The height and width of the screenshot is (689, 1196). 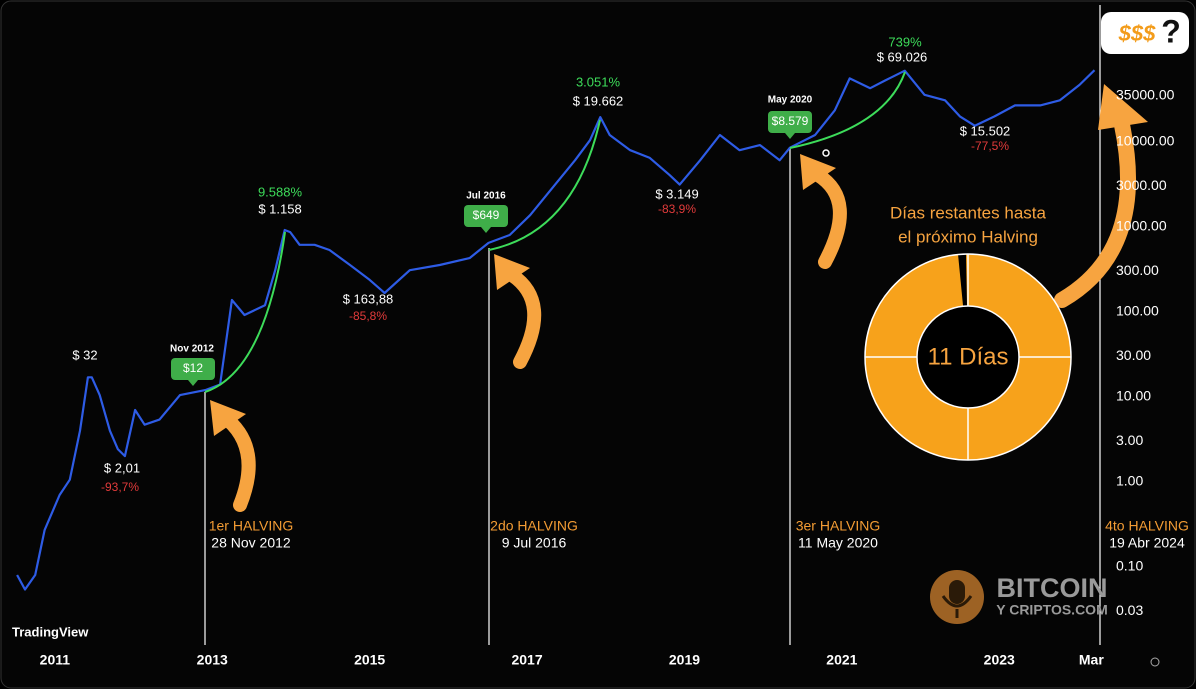 I want to click on annotation: 9.588%, so click(x=280, y=191).